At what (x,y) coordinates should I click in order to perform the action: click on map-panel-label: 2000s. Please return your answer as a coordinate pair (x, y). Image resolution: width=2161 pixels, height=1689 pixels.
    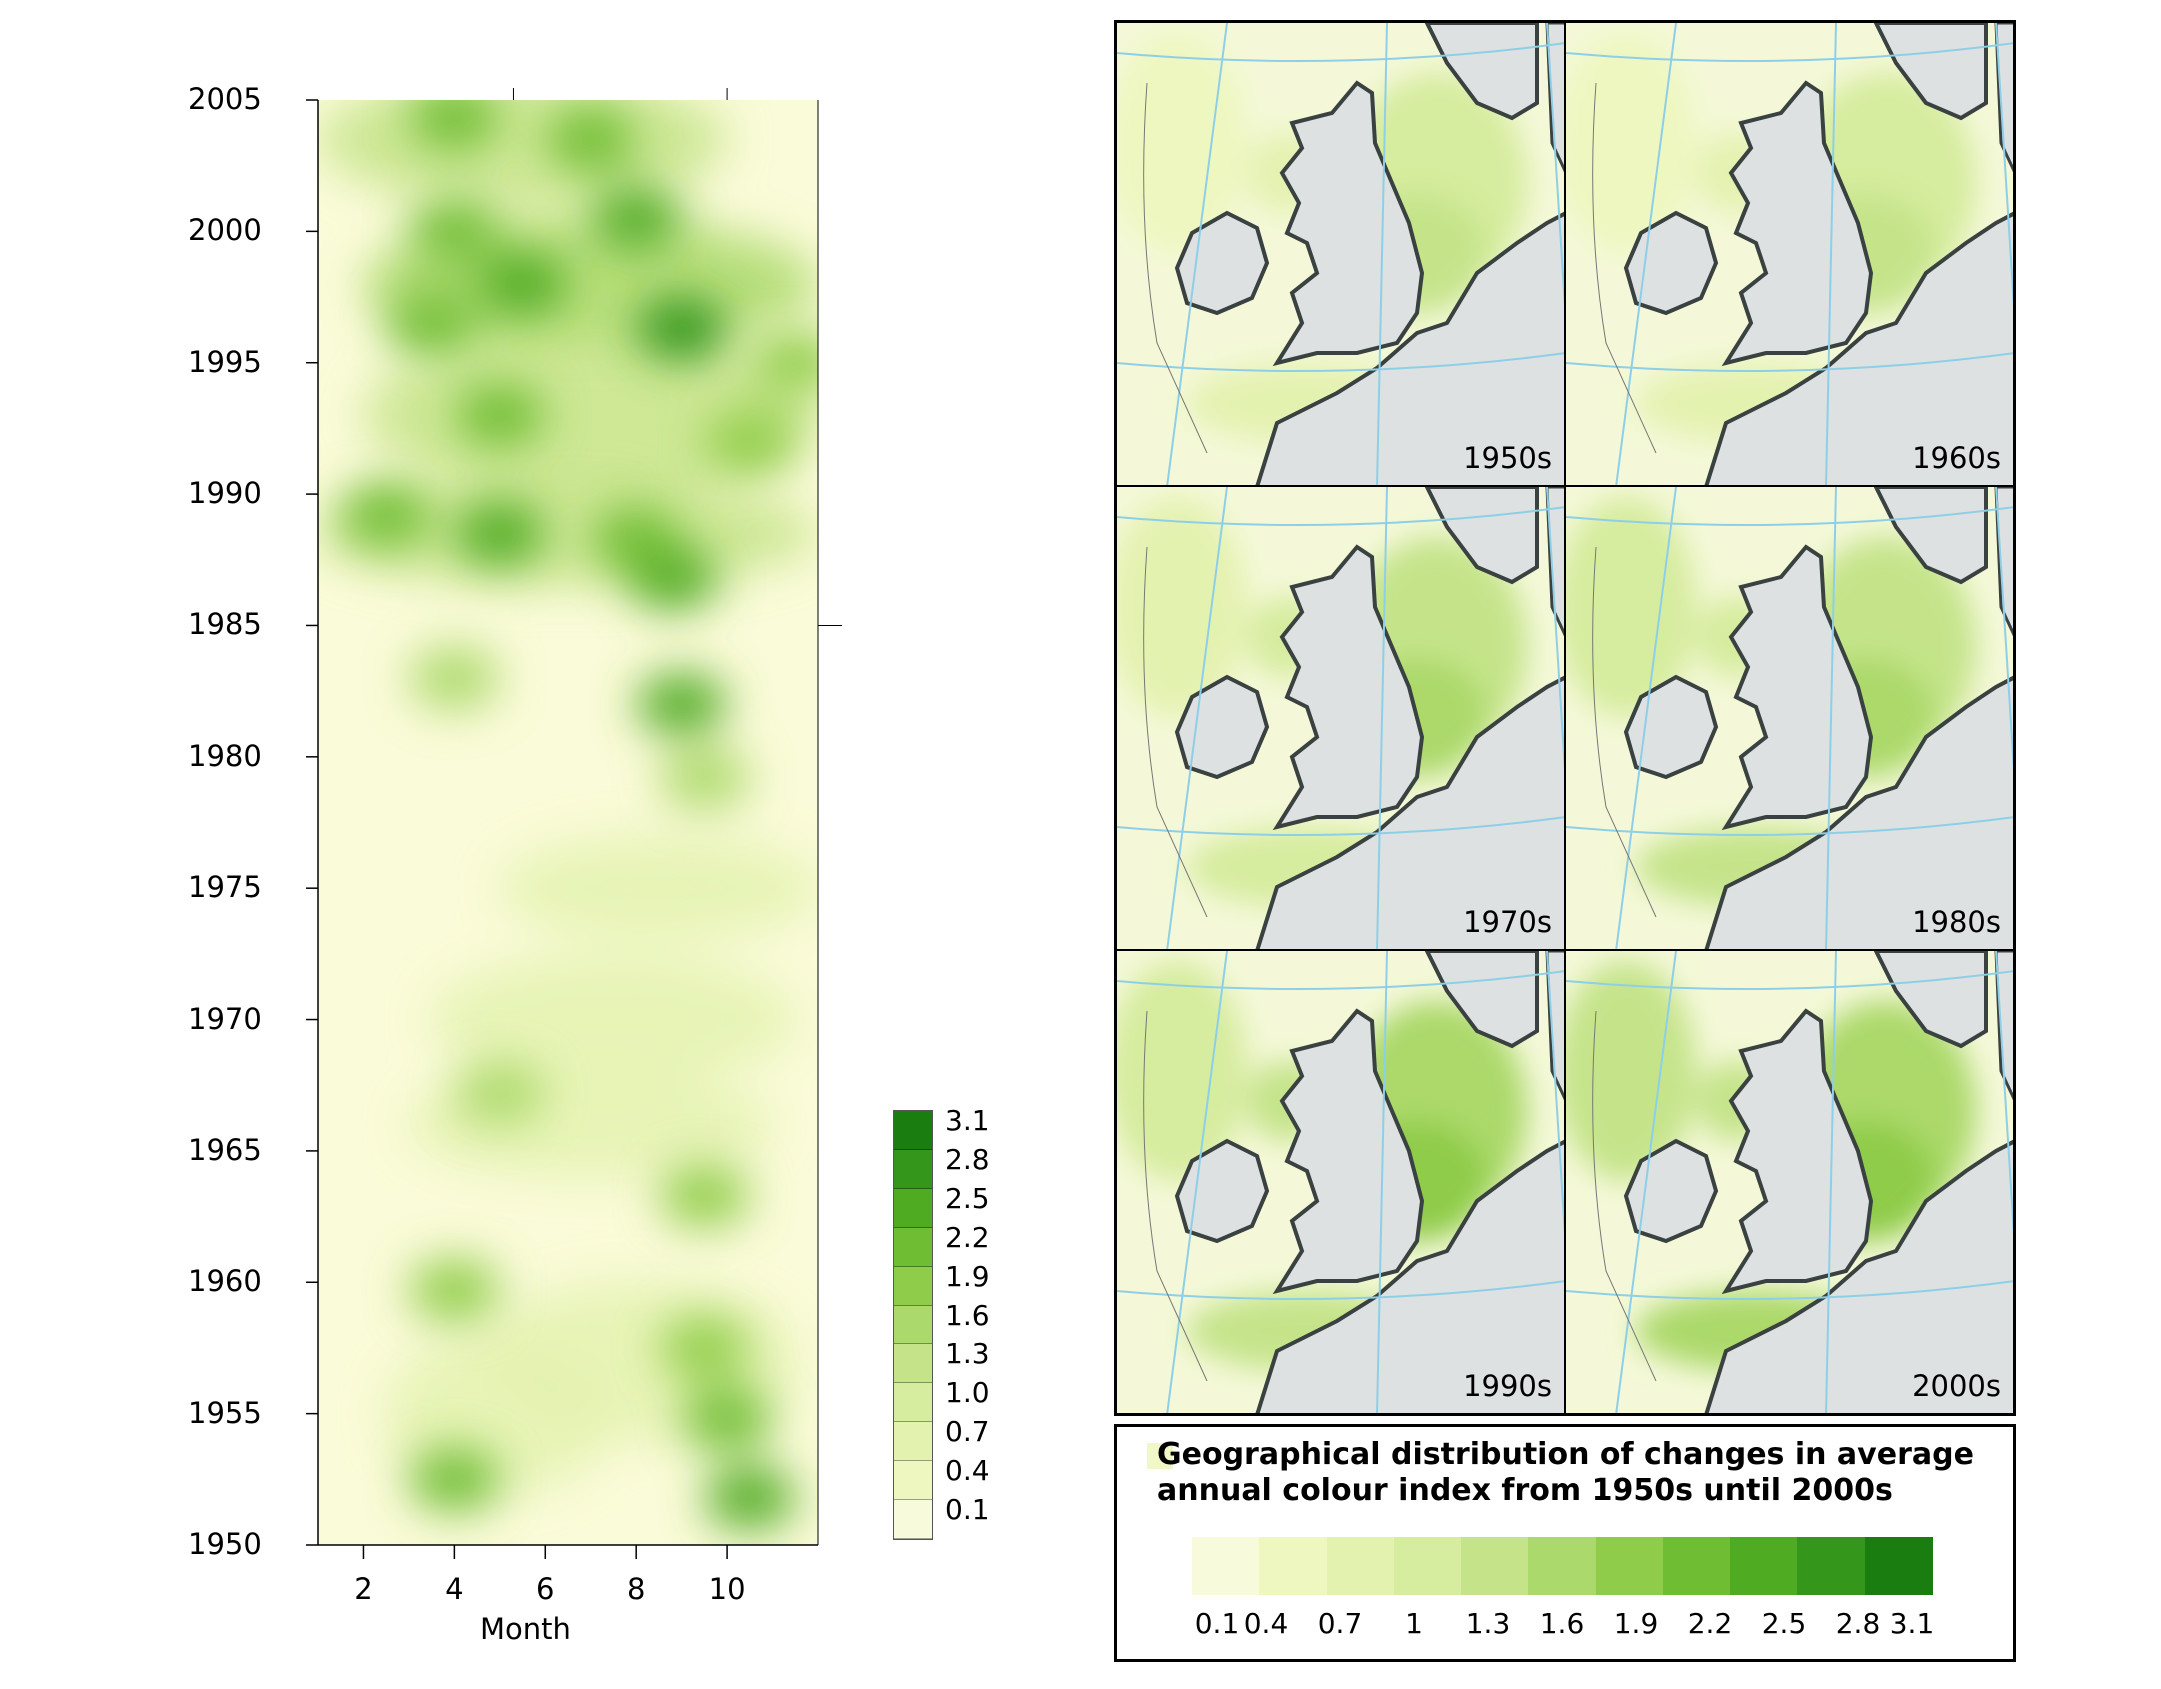
    Looking at the image, I should click on (1956, 1386).